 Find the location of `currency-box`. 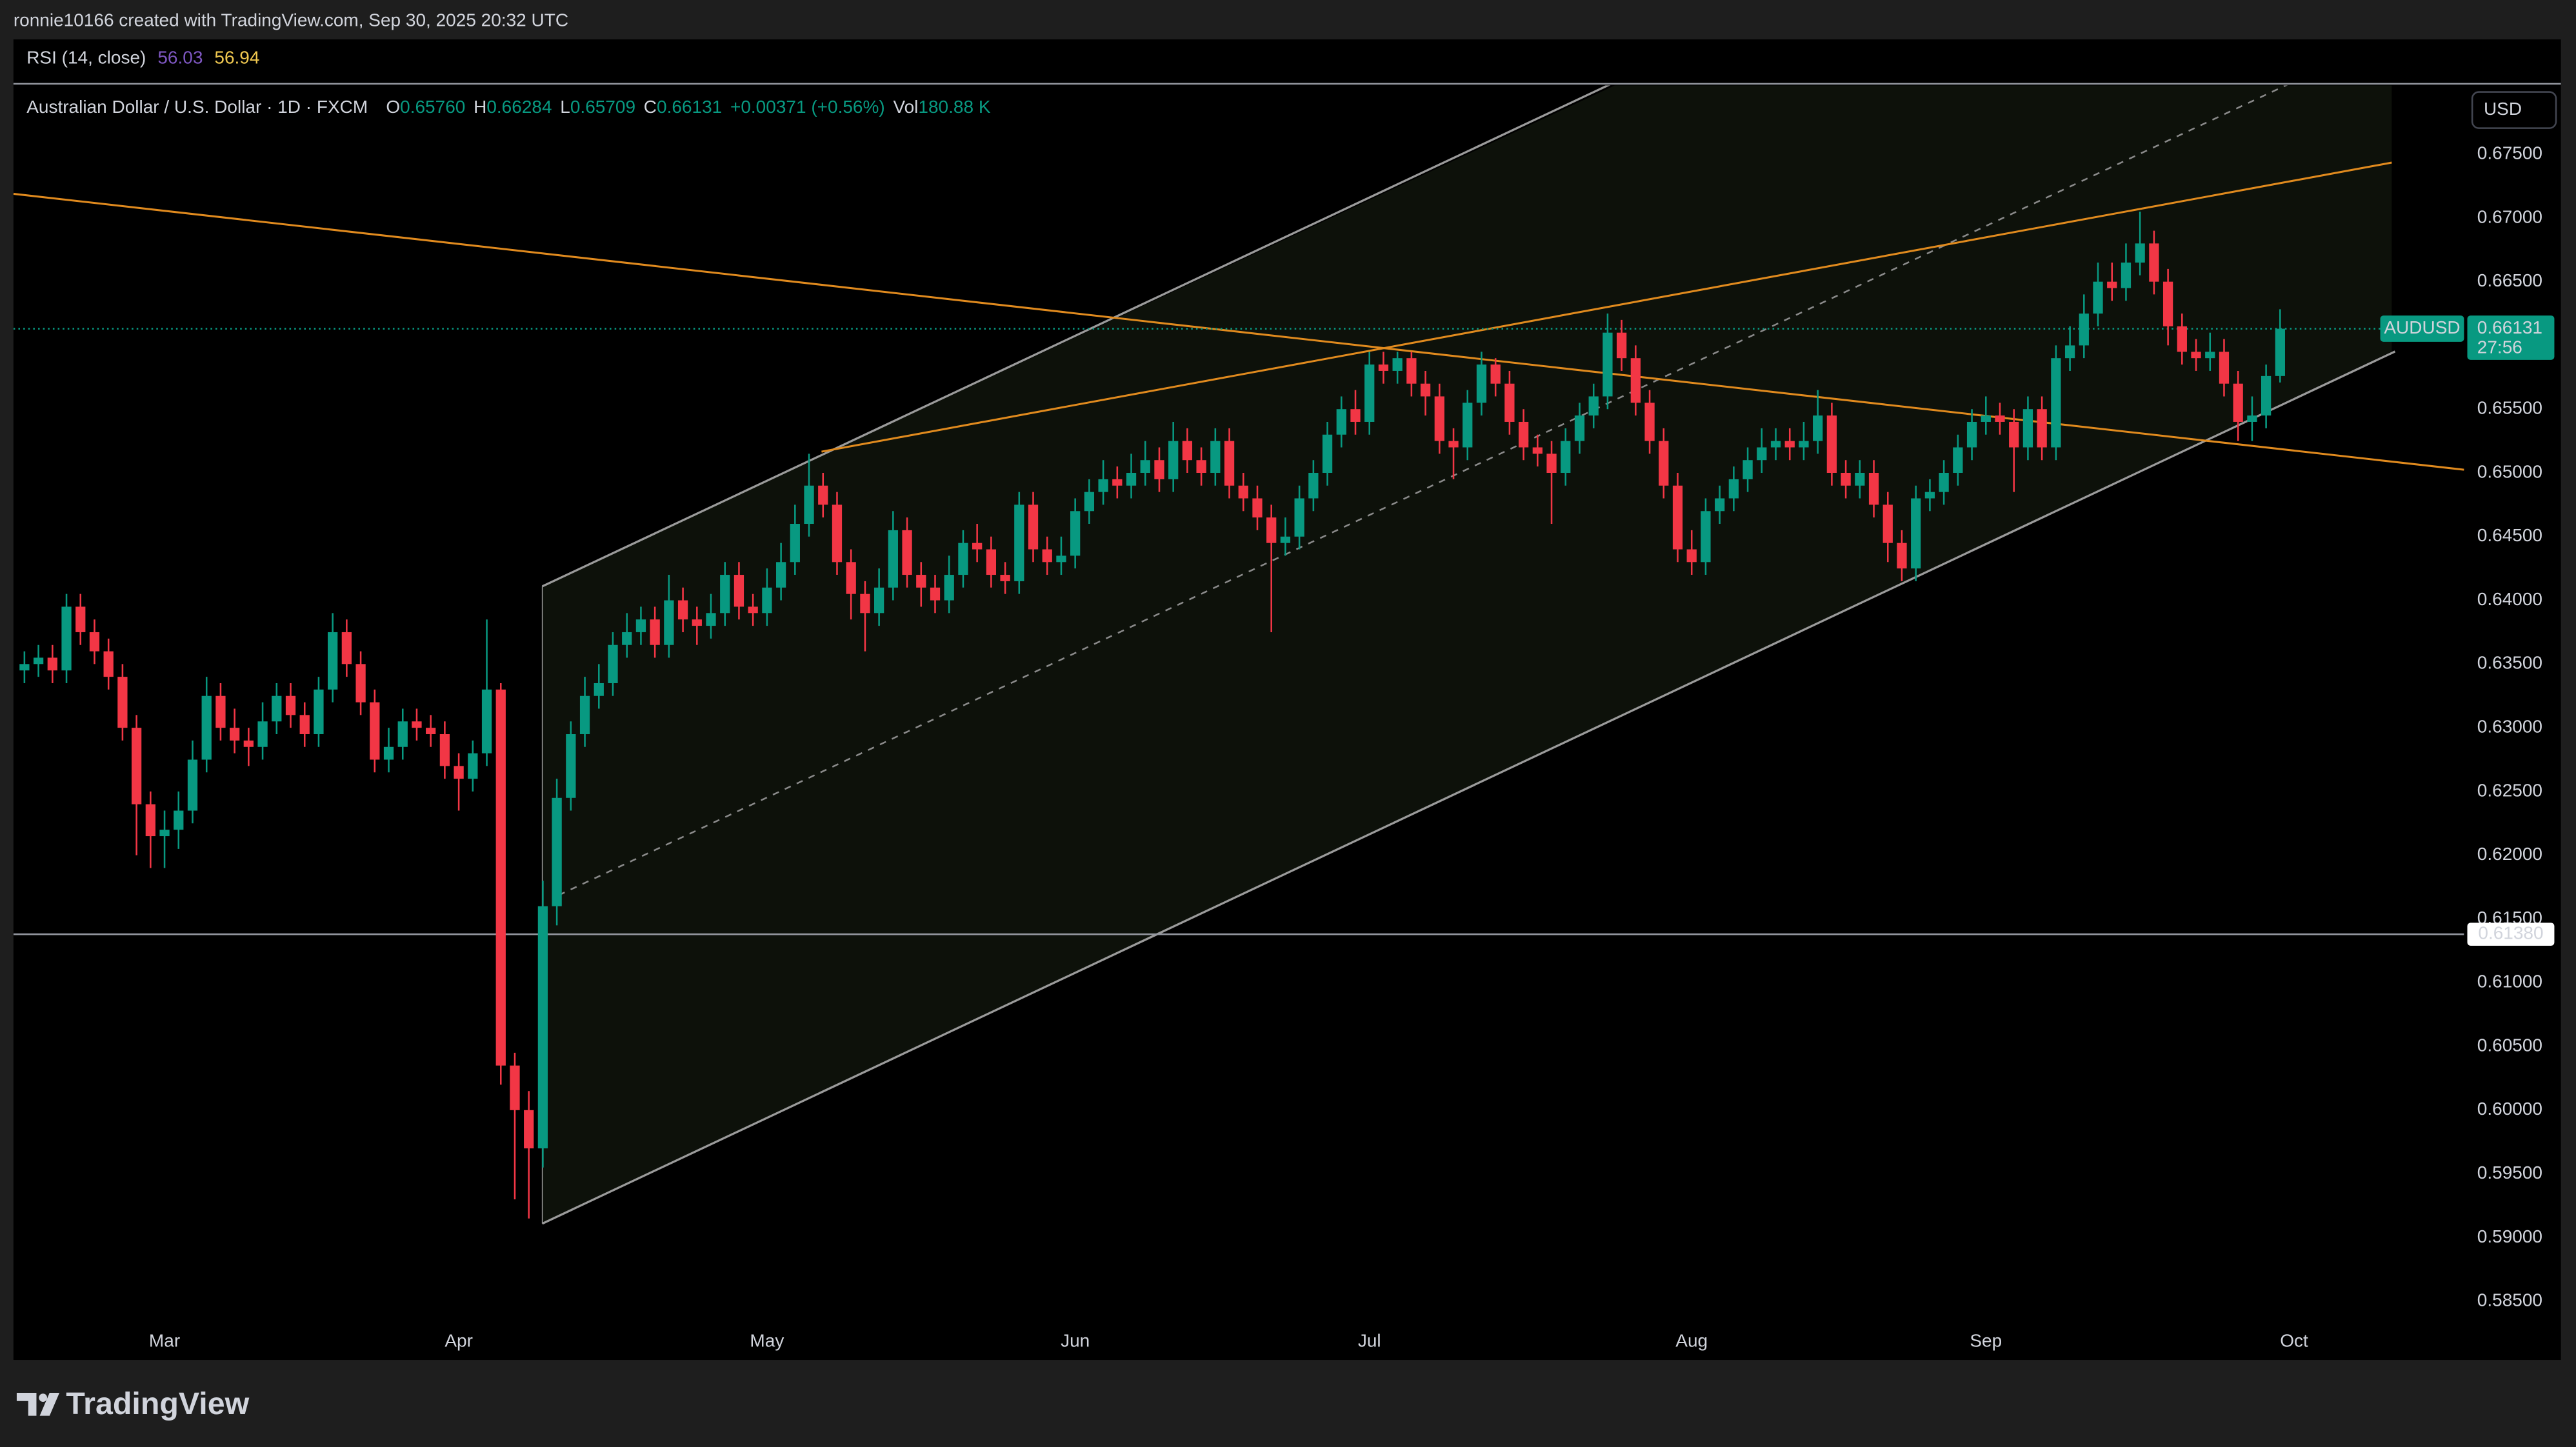

currency-box is located at coordinates (2514, 110).